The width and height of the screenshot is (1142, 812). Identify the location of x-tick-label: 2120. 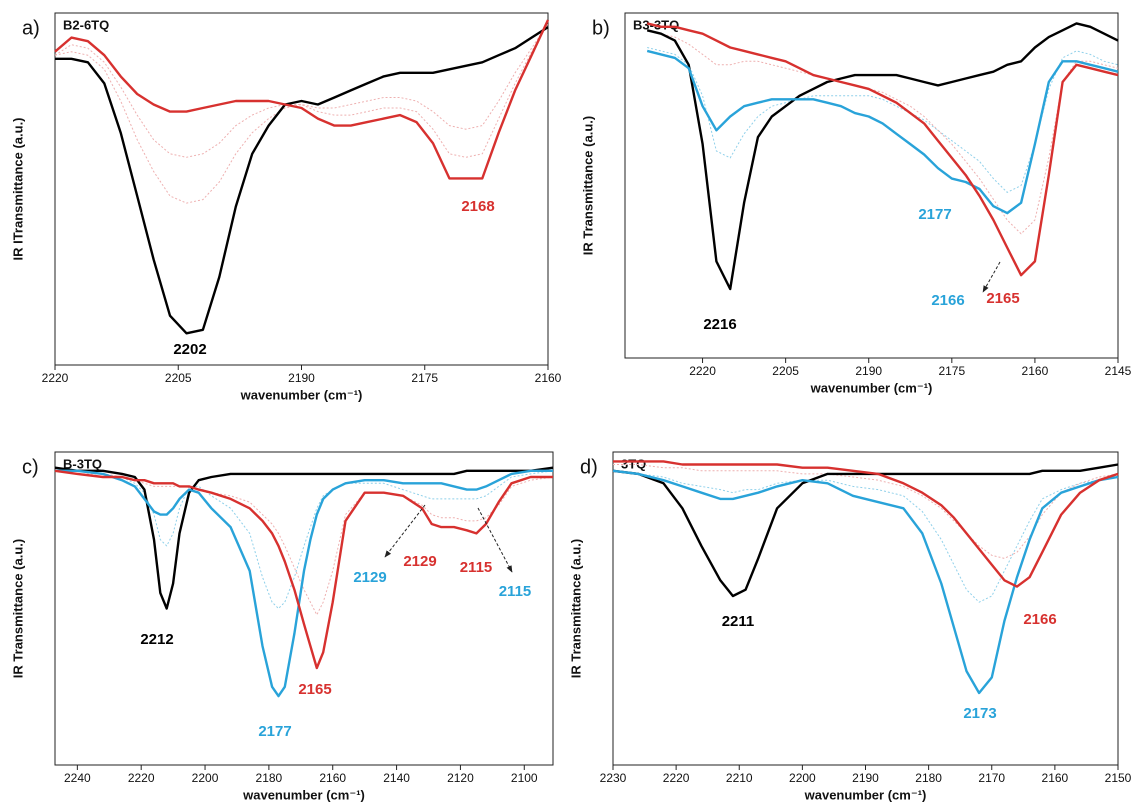
(460, 778).